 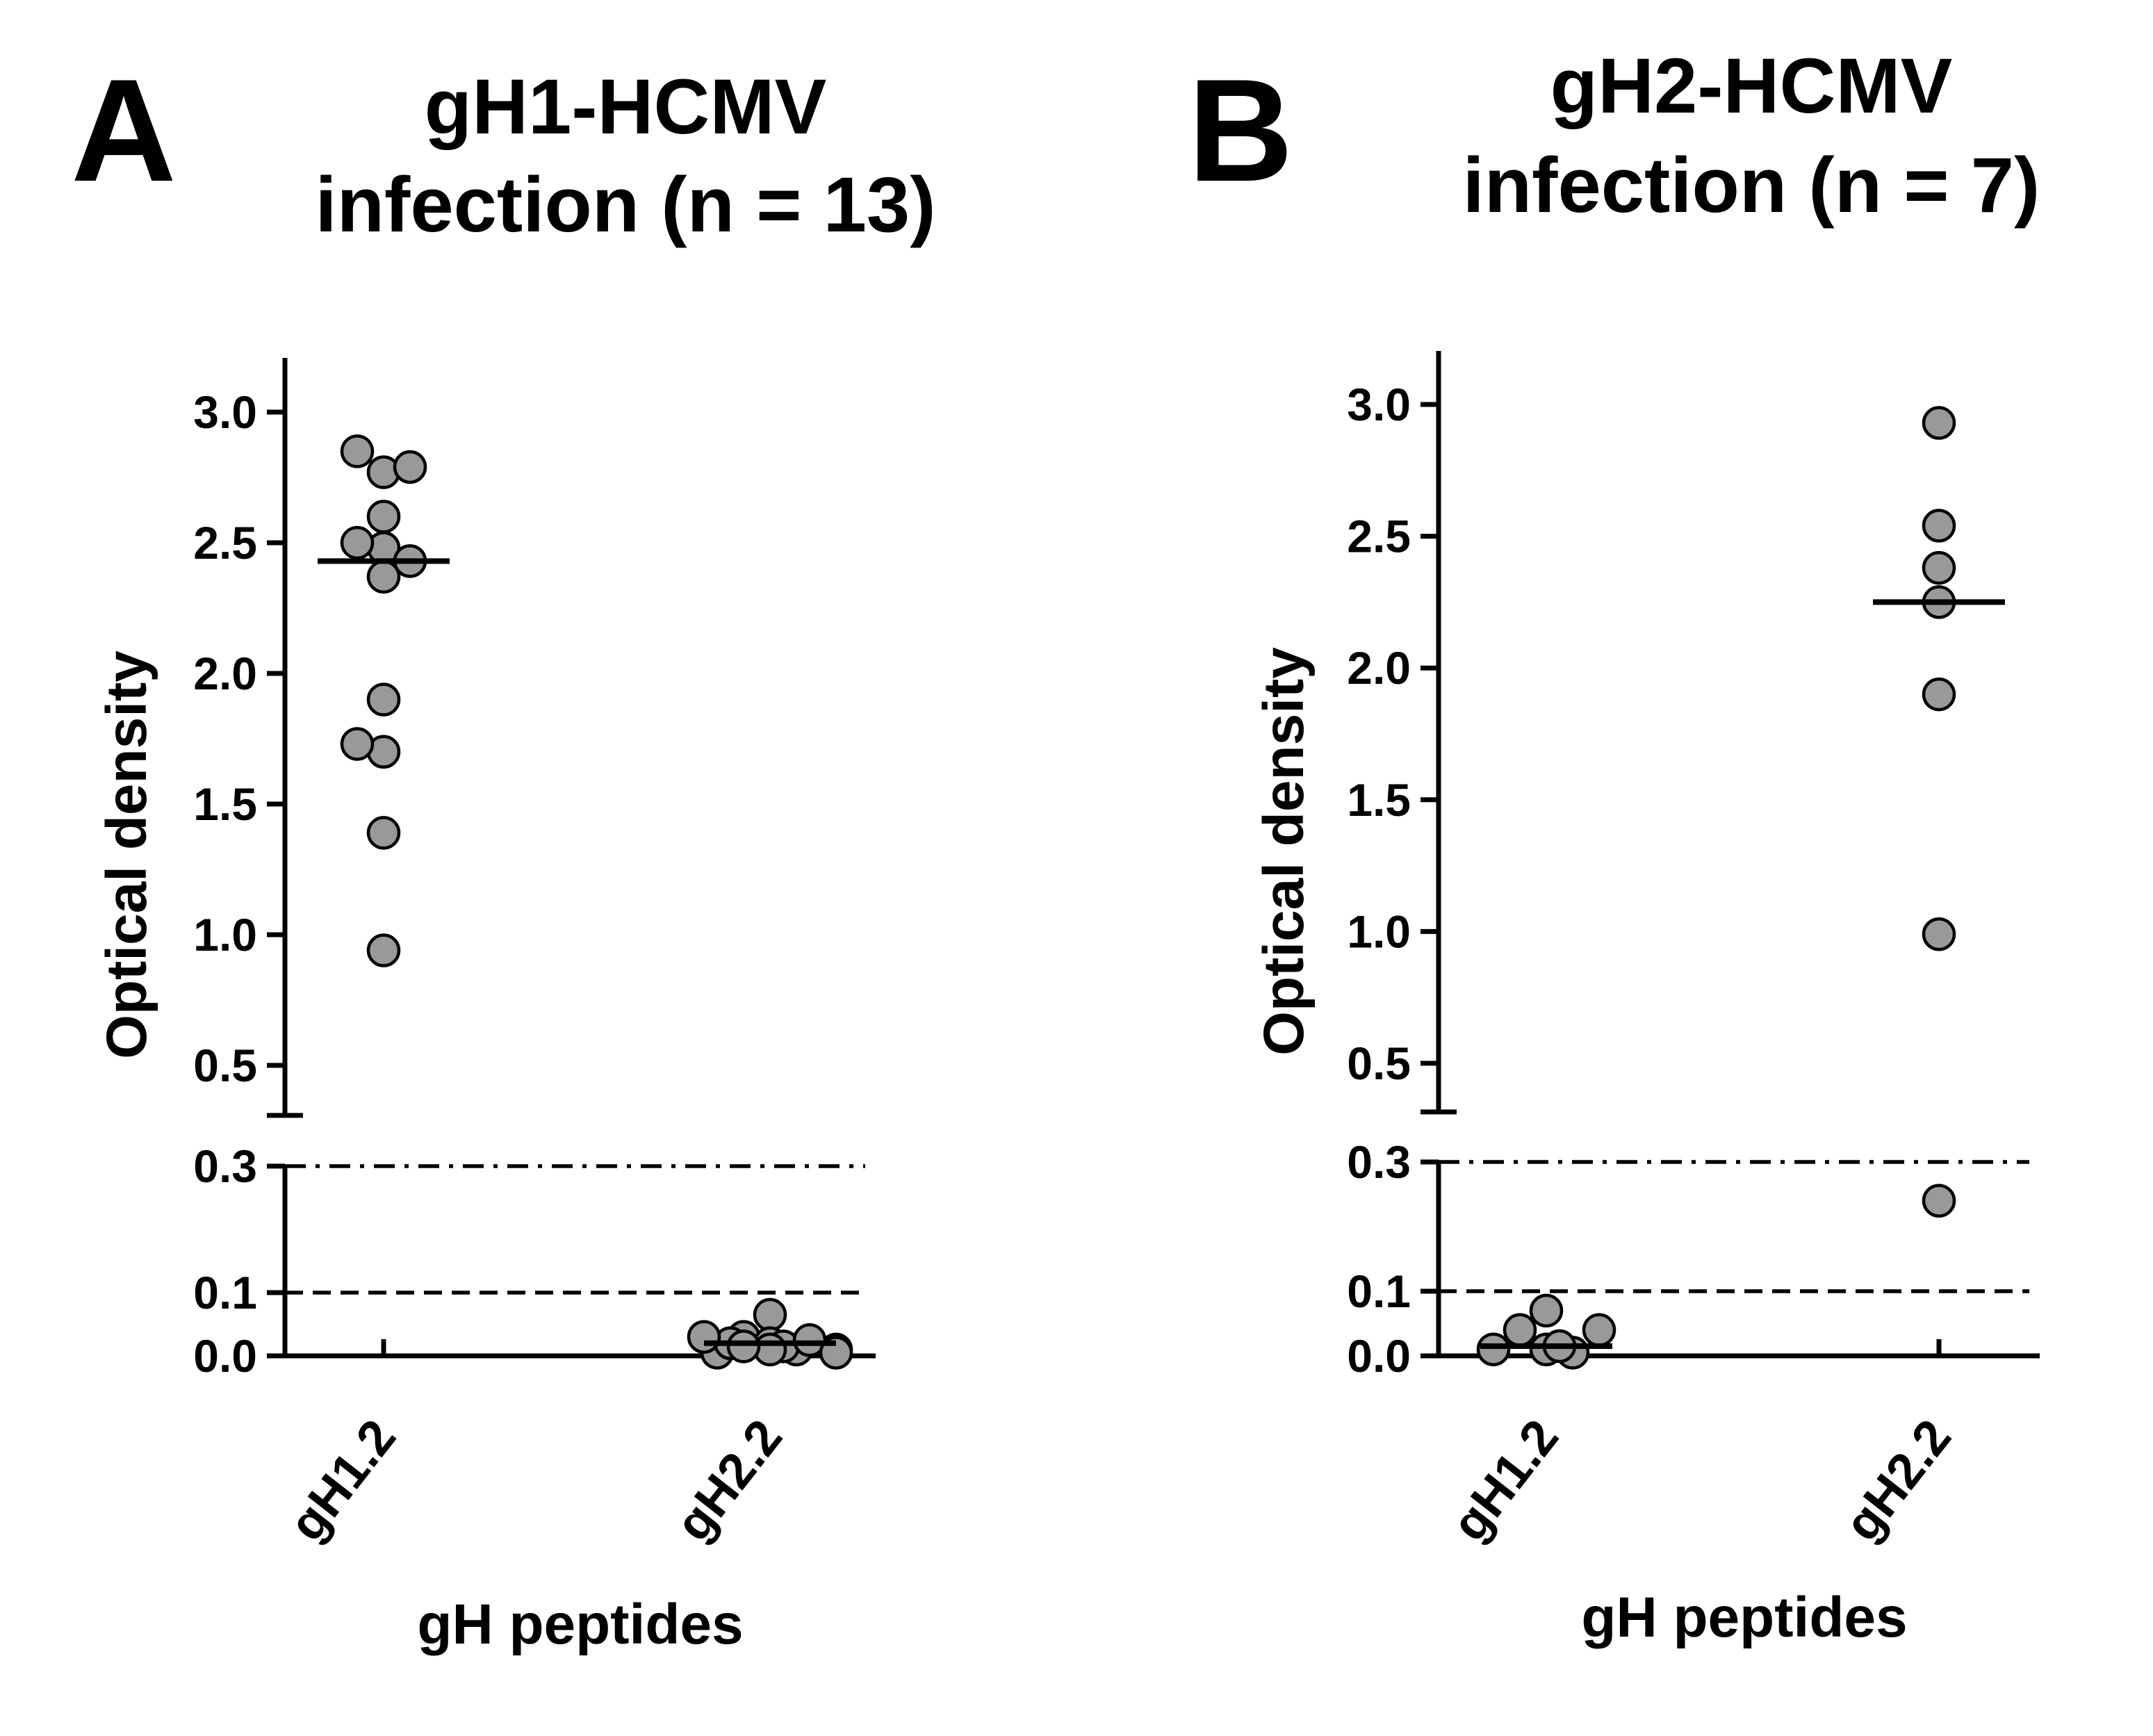 What do you see at coordinates (626, 106) in the screenshot?
I see `chart-title-line1: gH1-HCMV` at bounding box center [626, 106].